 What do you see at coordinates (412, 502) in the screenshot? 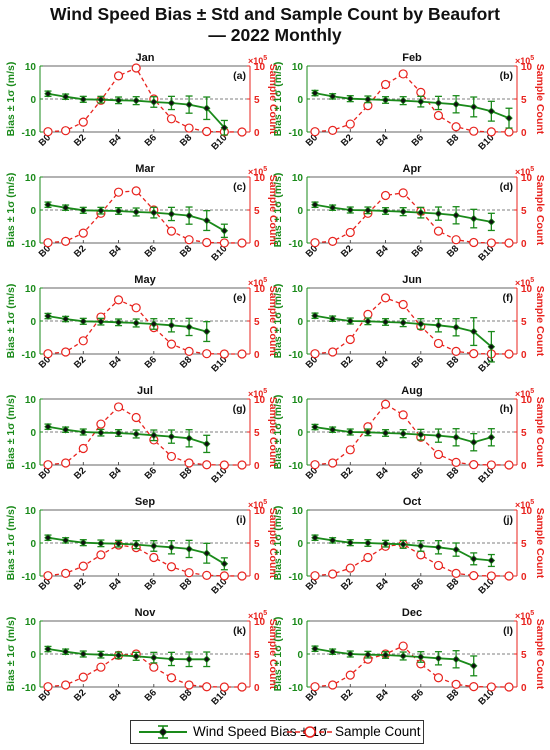
I see `subplot-title: Oct` at bounding box center [412, 502].